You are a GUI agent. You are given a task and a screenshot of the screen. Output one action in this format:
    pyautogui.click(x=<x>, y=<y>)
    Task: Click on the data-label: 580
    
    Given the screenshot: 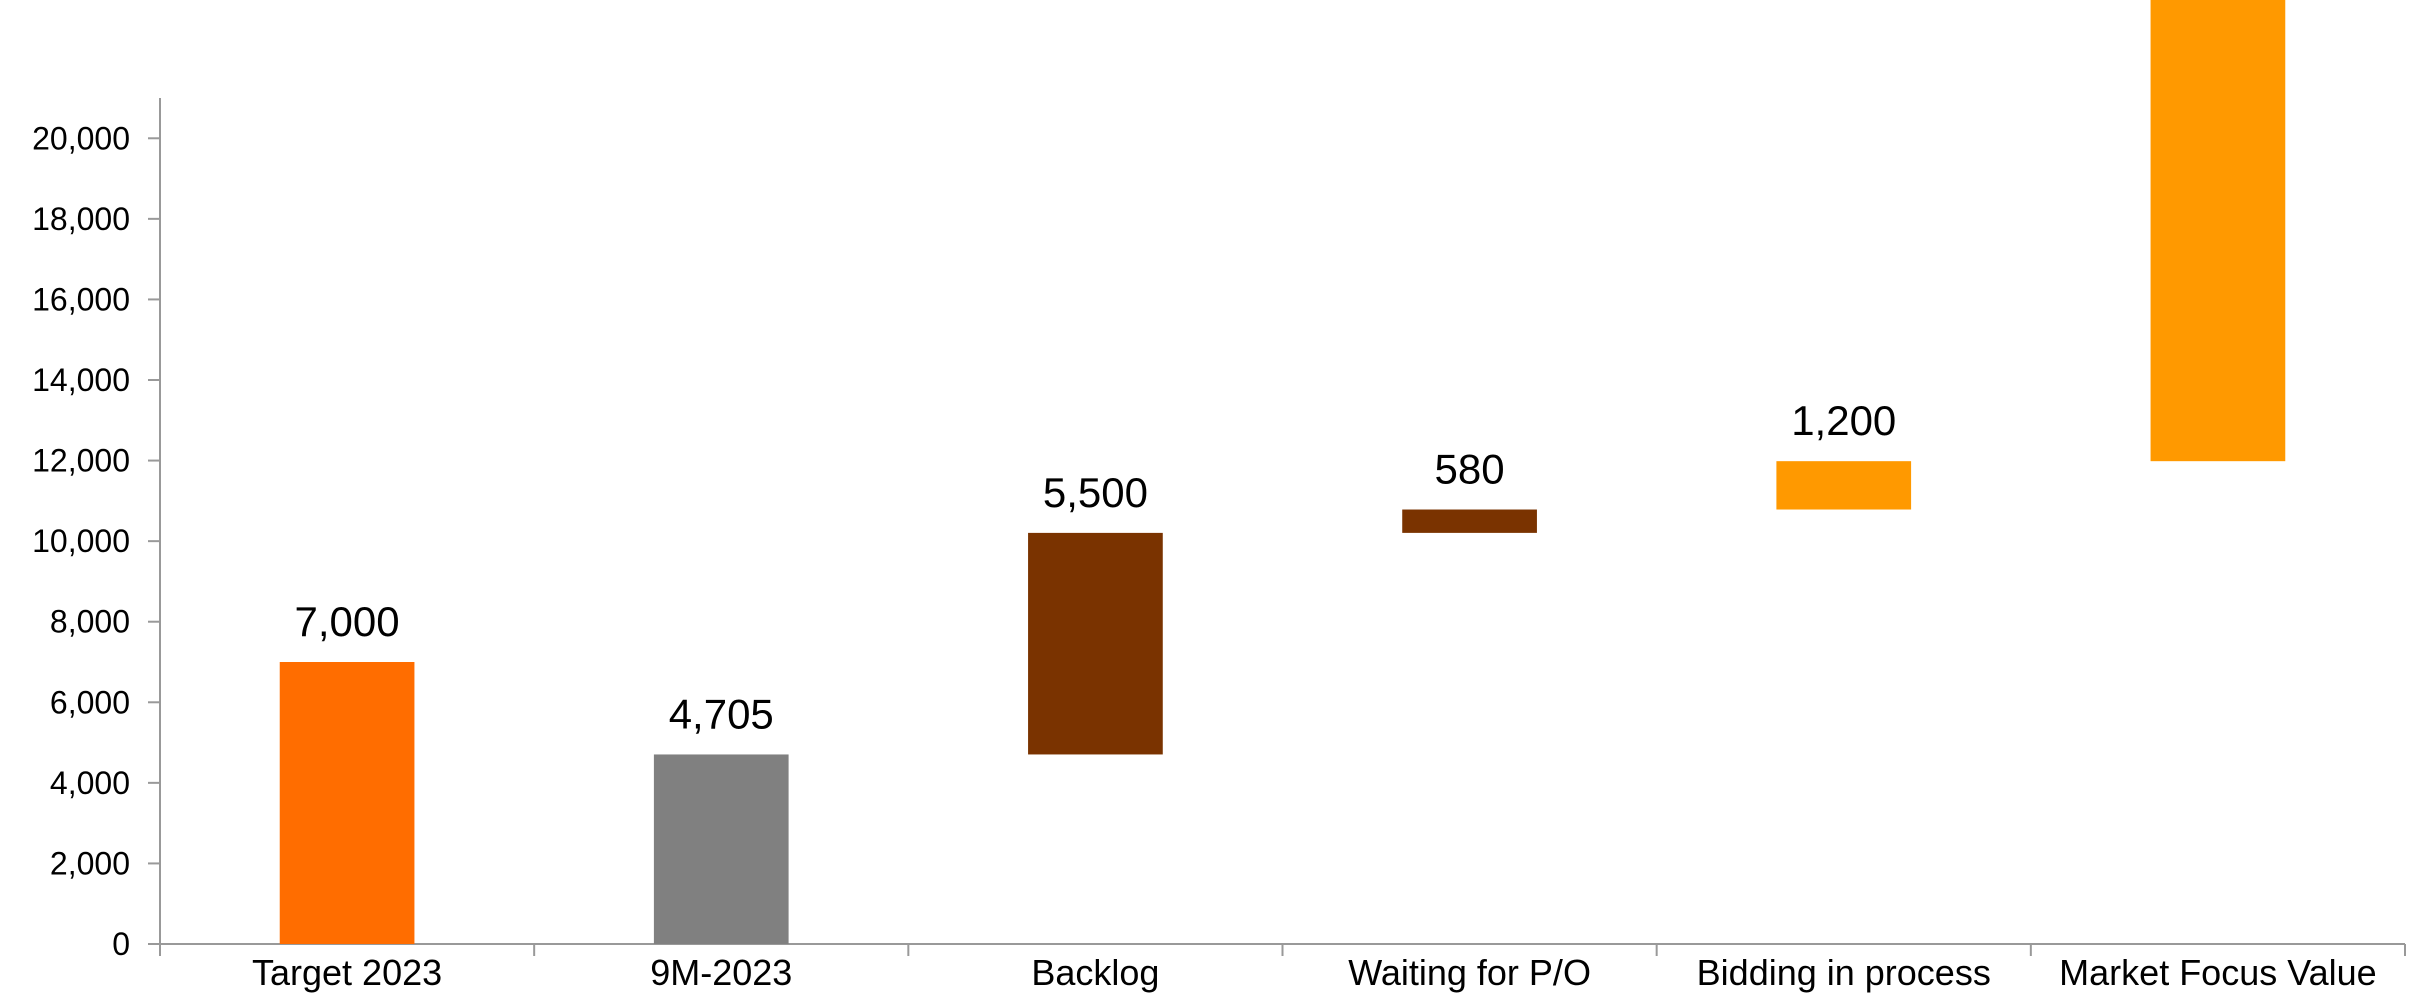 What is the action you would take?
    pyautogui.click(x=1470, y=469)
    